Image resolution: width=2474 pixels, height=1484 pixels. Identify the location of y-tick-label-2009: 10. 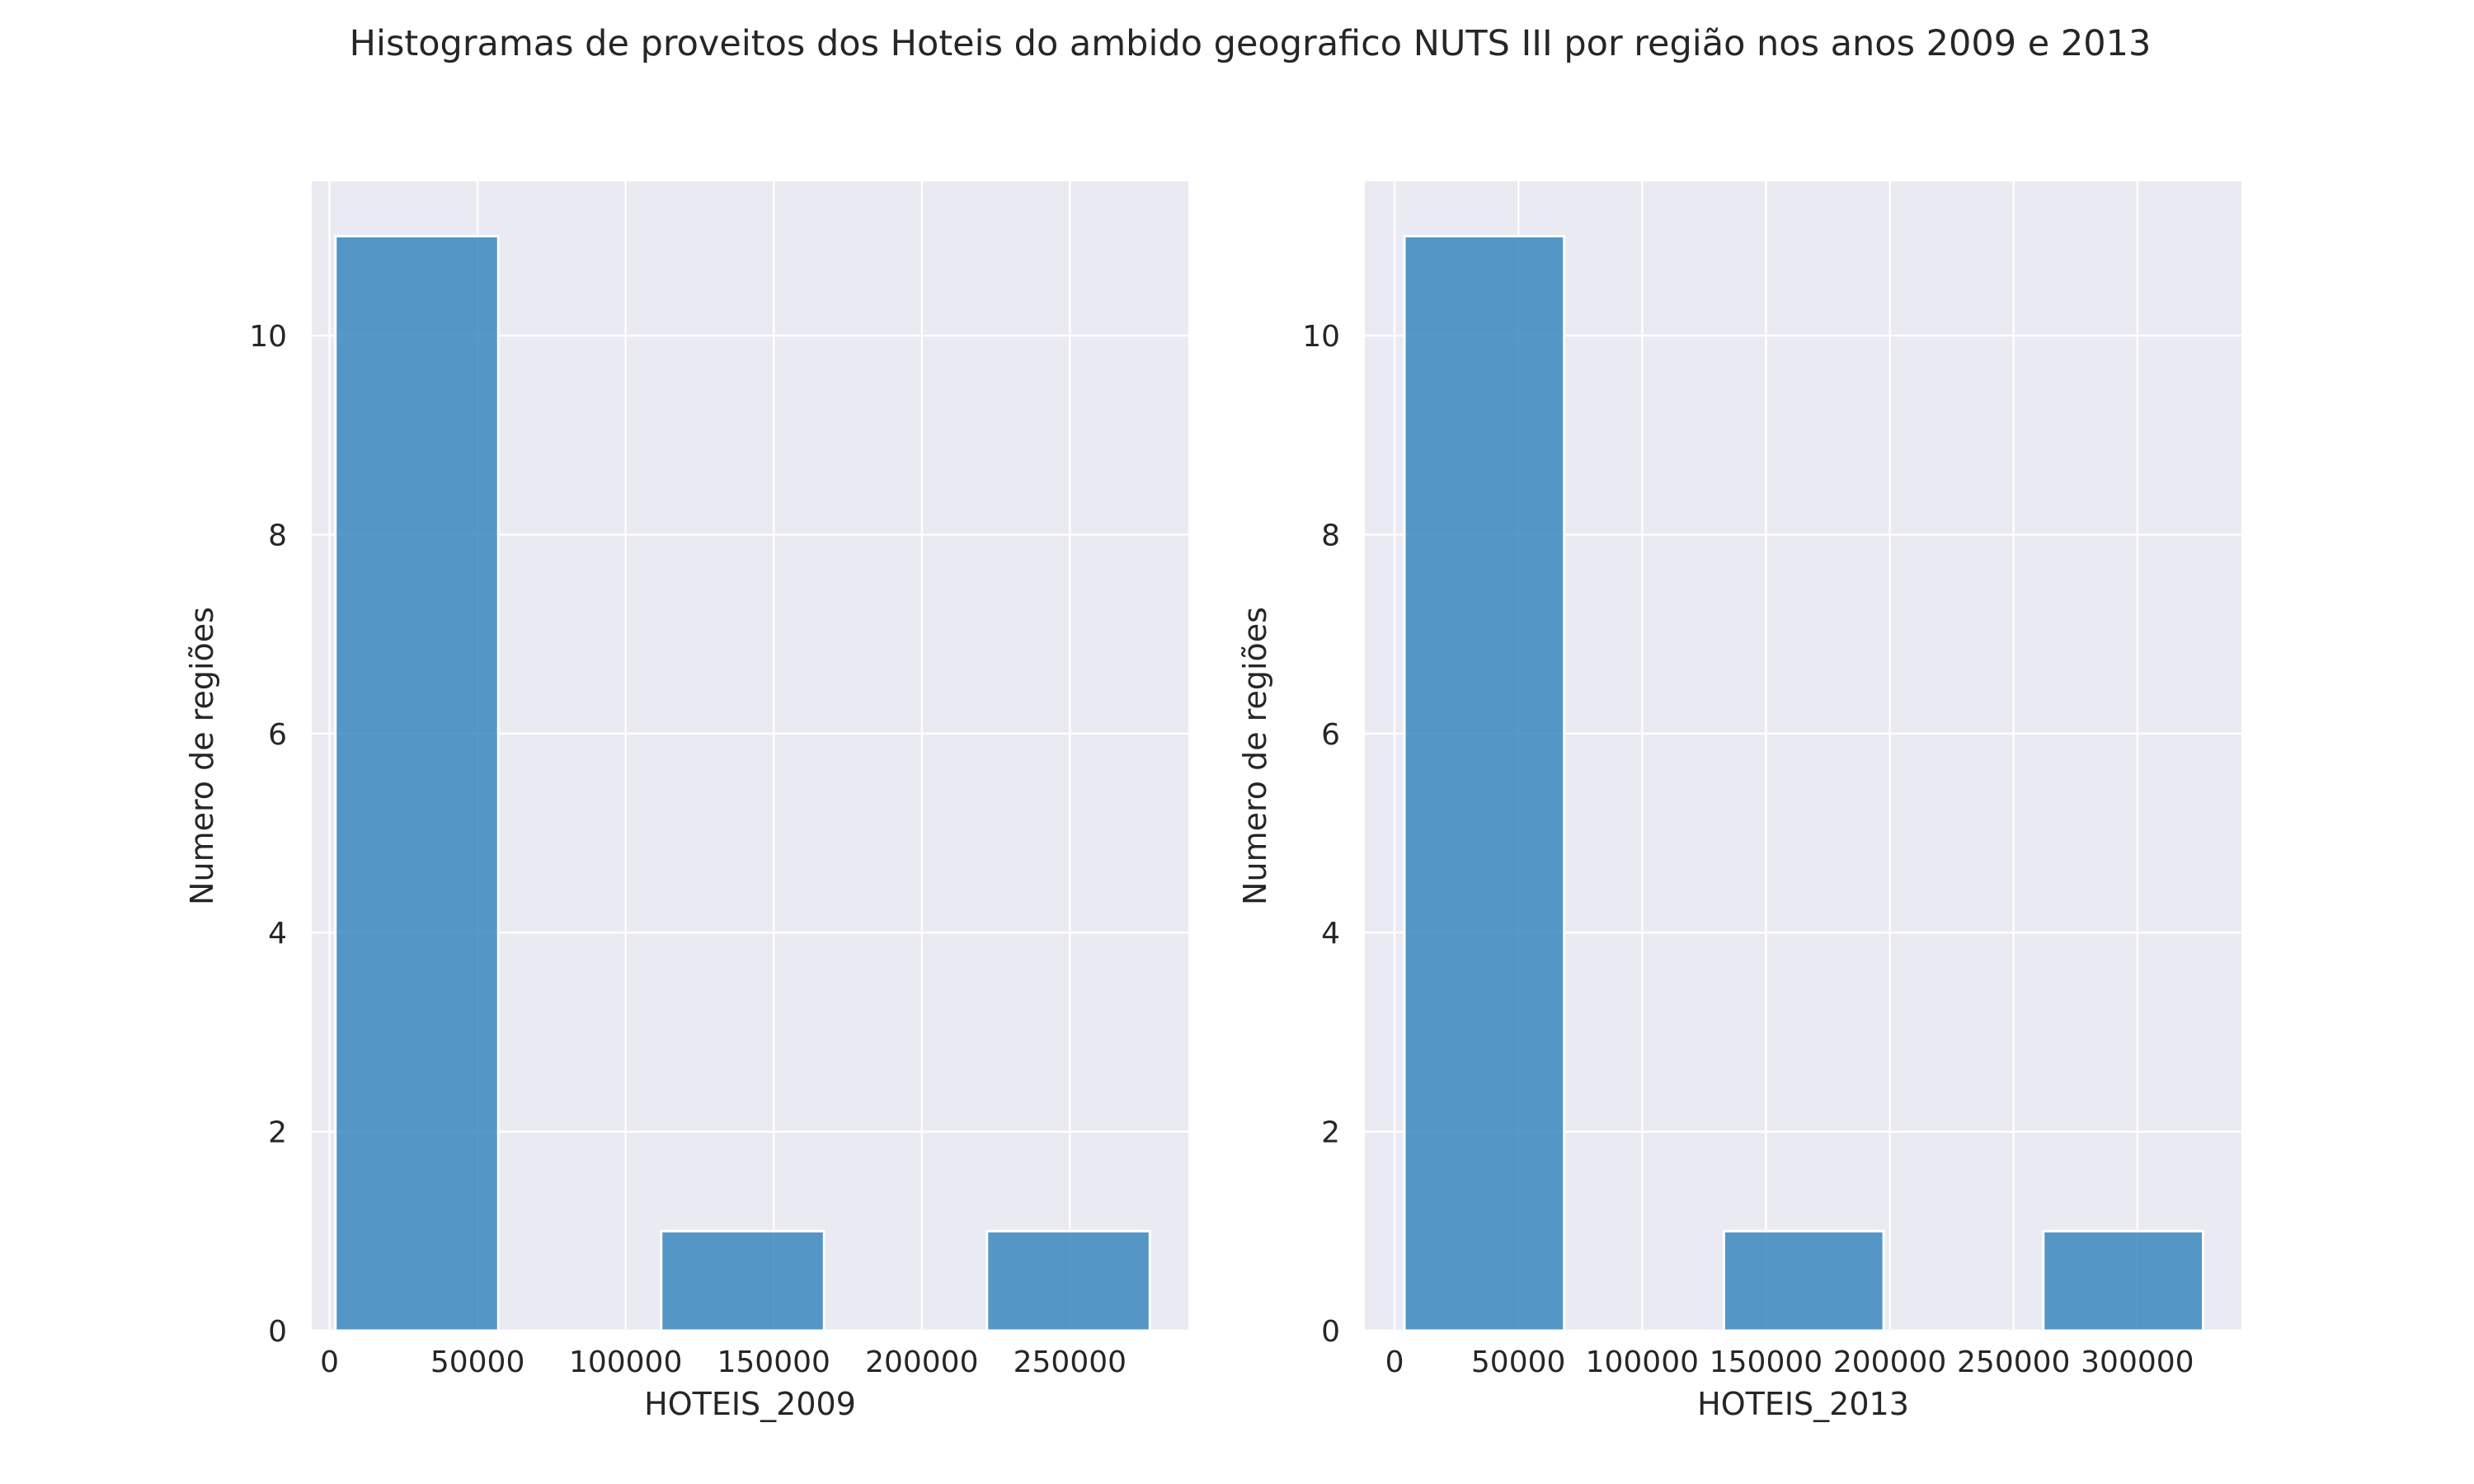
(268, 337).